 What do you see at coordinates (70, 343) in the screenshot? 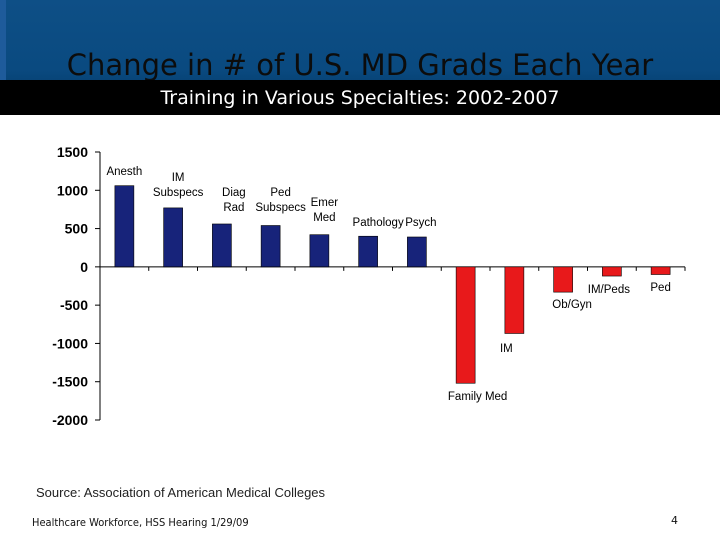
I see `y-tick-label: -1000` at bounding box center [70, 343].